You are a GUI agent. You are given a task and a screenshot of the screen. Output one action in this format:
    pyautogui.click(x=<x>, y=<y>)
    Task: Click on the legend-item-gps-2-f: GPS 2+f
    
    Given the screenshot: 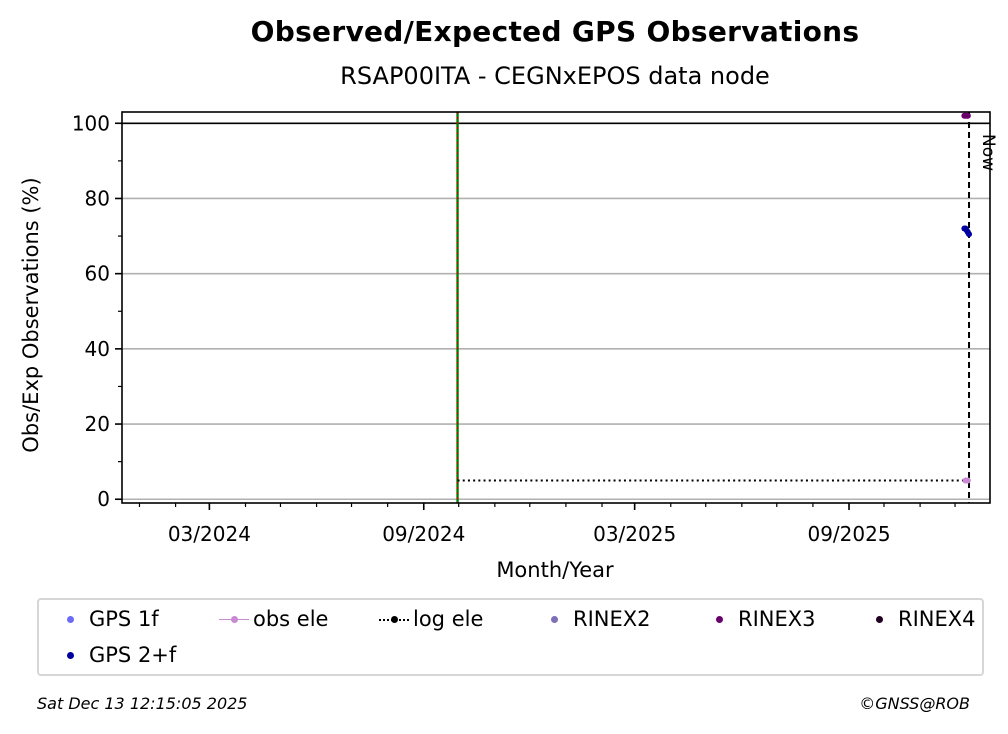 What is the action you would take?
    pyautogui.click(x=115, y=655)
    